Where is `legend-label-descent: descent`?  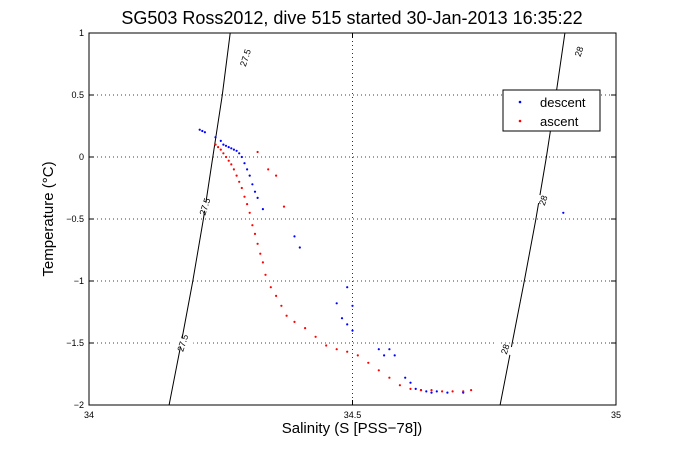
legend-label-descent: descent is located at coordinates (563, 102).